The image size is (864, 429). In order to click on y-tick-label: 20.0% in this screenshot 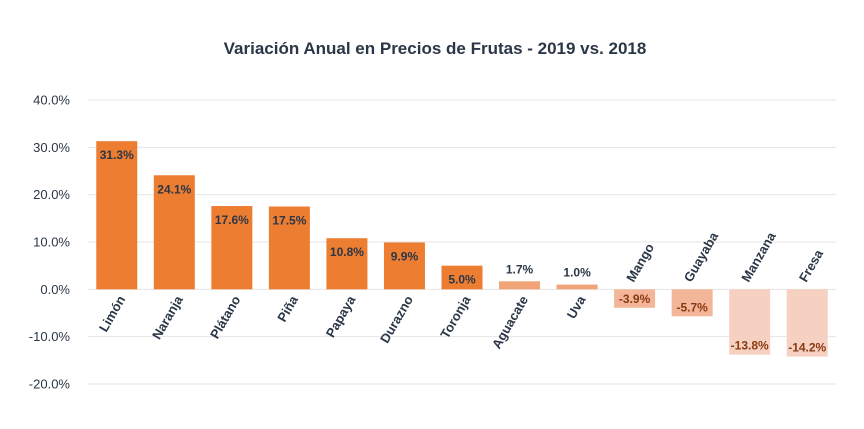, I will do `click(51, 194)`.